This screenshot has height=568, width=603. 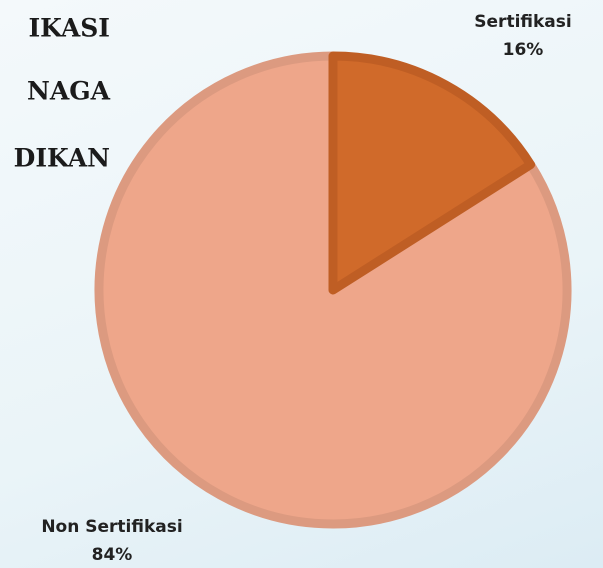 What do you see at coordinates (69, 28) in the screenshot?
I see `title-line: IKASI` at bounding box center [69, 28].